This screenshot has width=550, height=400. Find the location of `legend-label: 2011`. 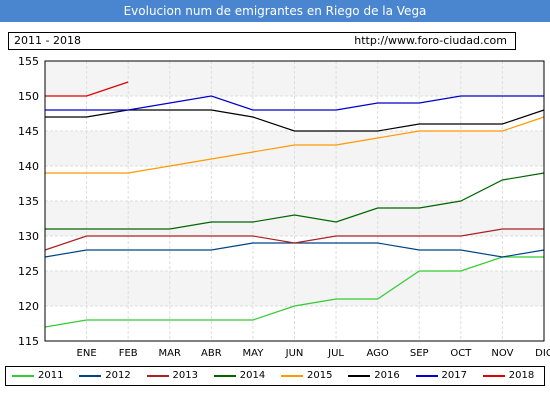

legend-label: 2011 is located at coordinates (51, 375).